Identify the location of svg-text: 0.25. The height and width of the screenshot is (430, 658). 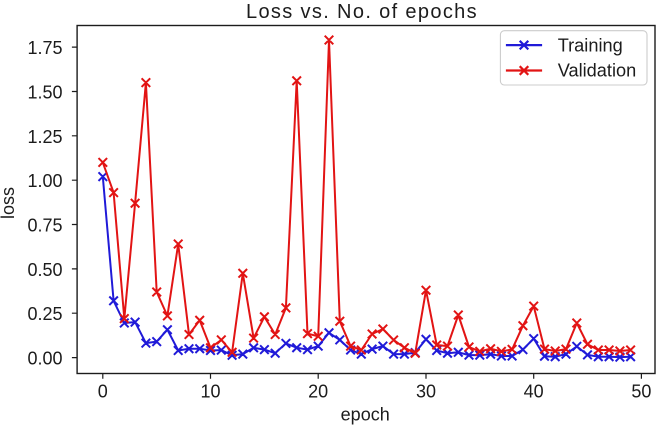
(44, 314).